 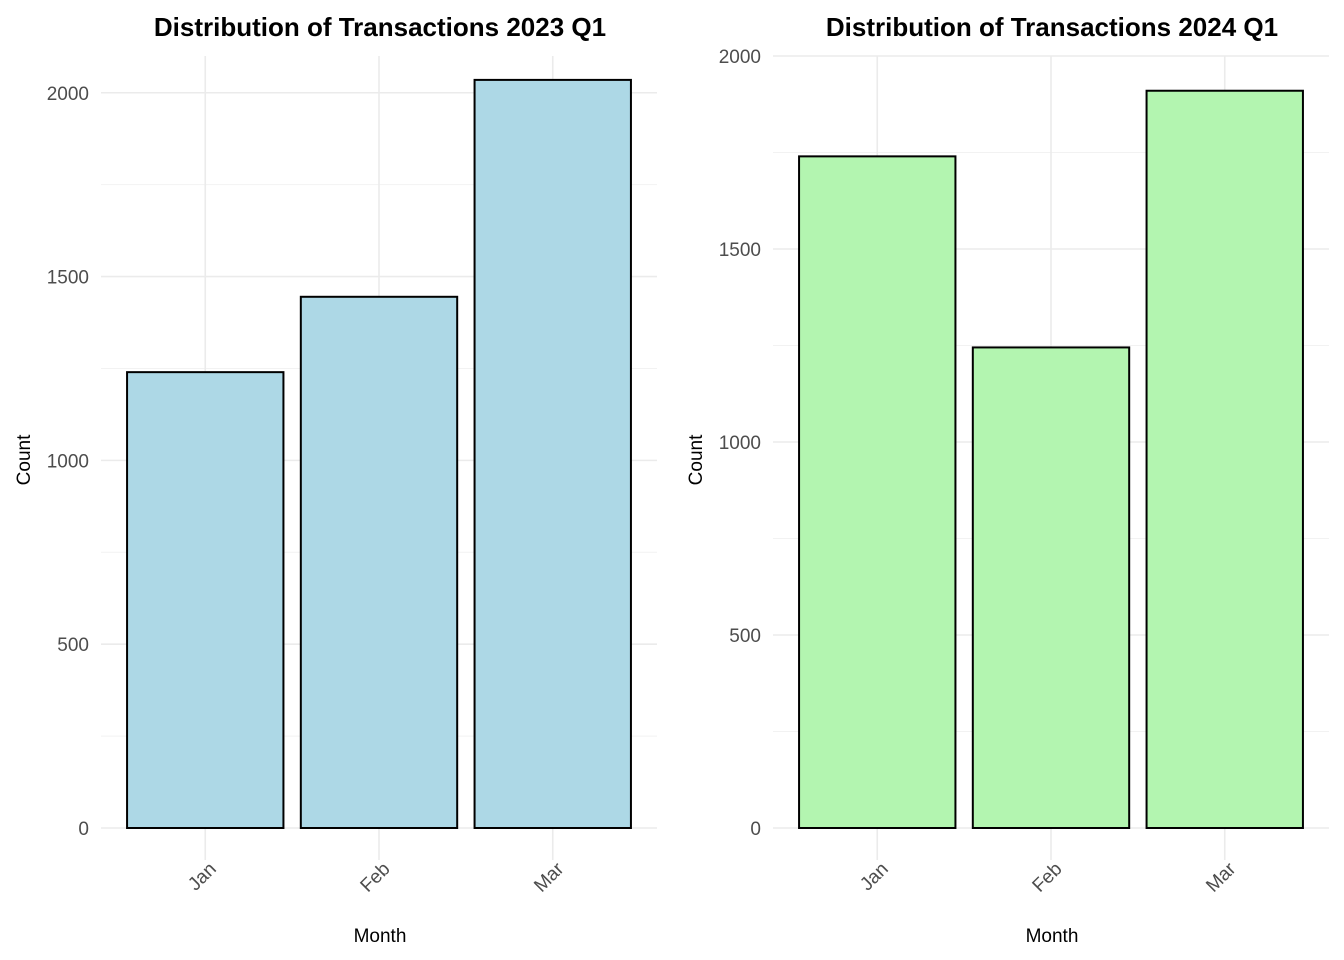 What do you see at coordinates (1052, 27) in the screenshot?
I see `chart-title: Distribution of Transactions 2024 Q1` at bounding box center [1052, 27].